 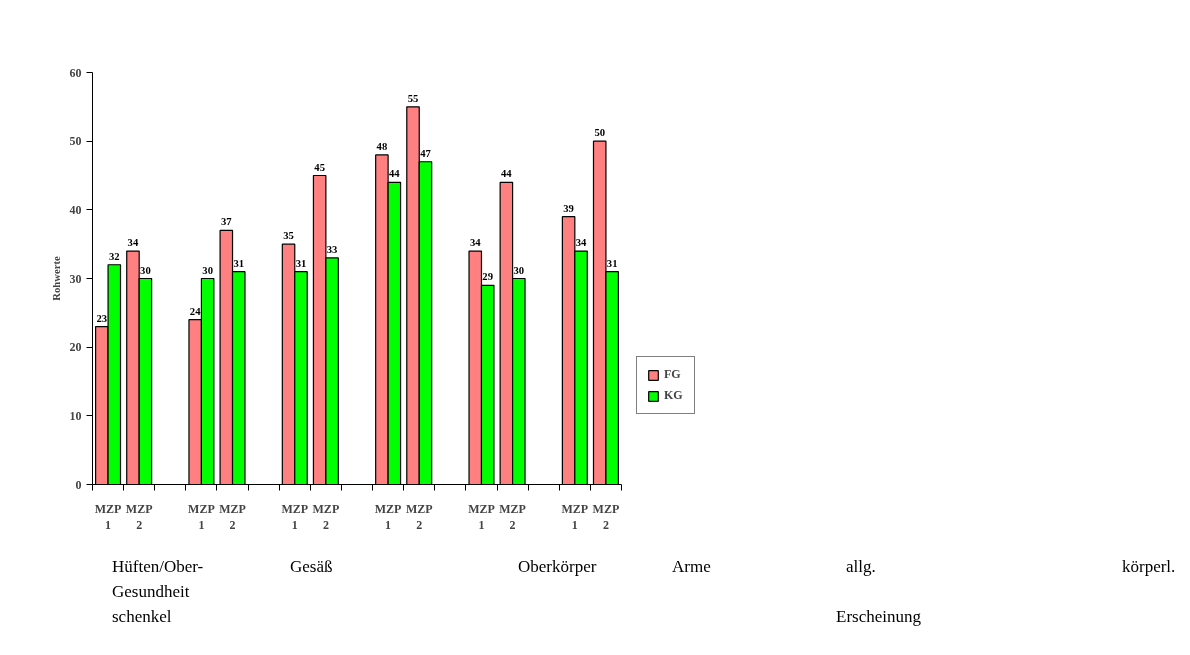 I want to click on data-label: 48, so click(x=382, y=146).